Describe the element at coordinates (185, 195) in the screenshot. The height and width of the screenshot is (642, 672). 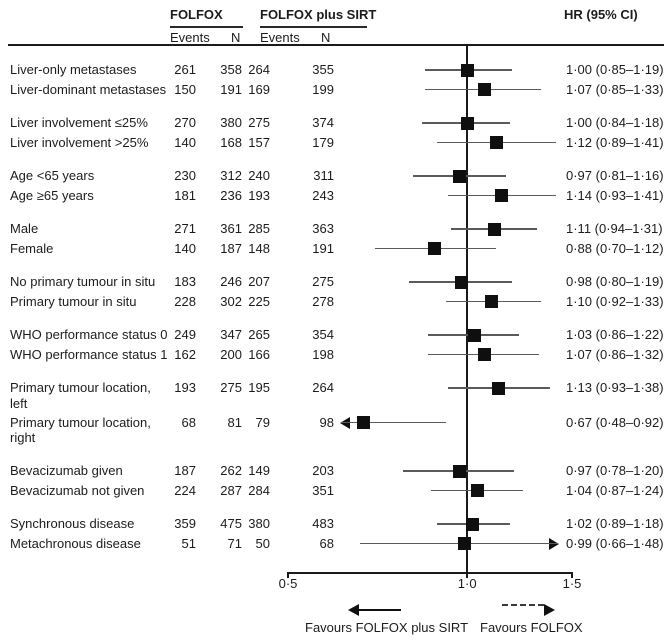
I see `folfox-events-value: 181` at that location.